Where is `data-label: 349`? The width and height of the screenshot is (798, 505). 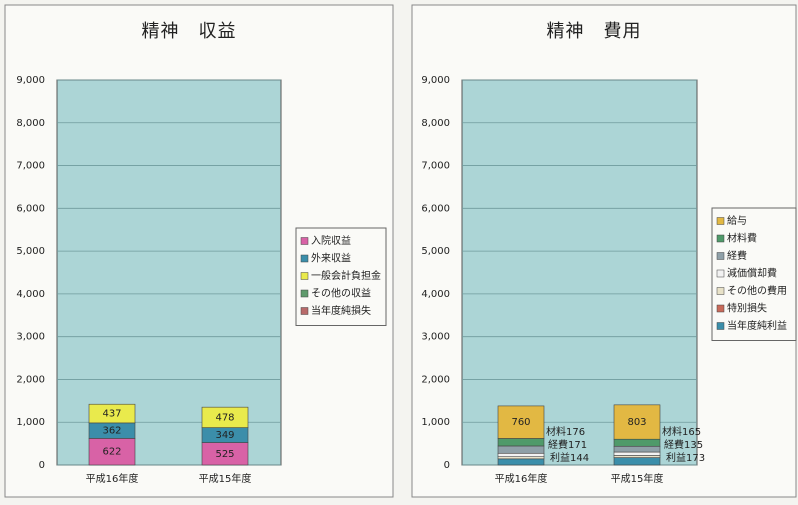
data-label: 349 is located at coordinates (224, 435).